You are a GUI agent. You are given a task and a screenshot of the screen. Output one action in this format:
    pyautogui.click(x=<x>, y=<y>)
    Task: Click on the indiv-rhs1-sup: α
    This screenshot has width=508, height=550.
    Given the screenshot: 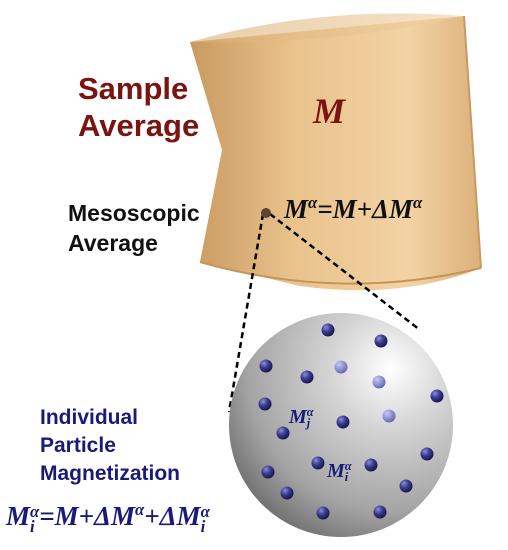 What is the action you would take?
    pyautogui.click(x=140, y=509)
    